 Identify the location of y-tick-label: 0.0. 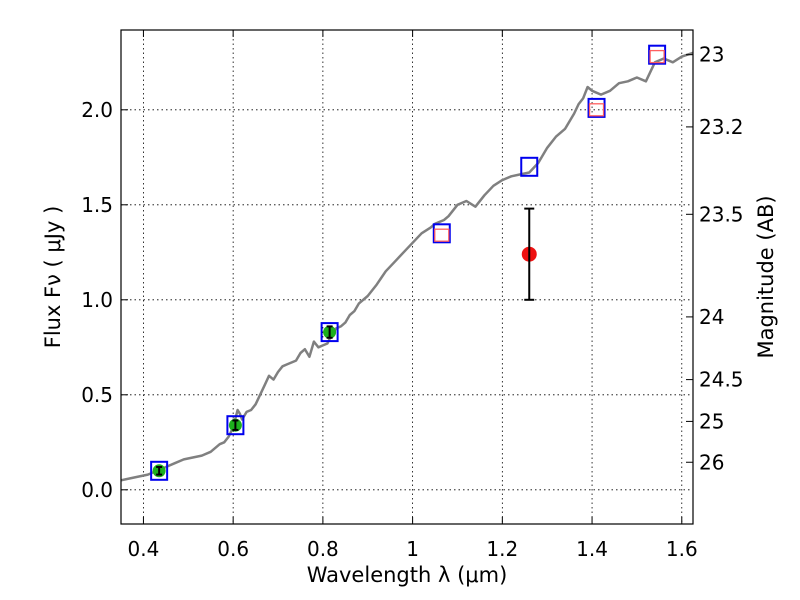
(97, 490).